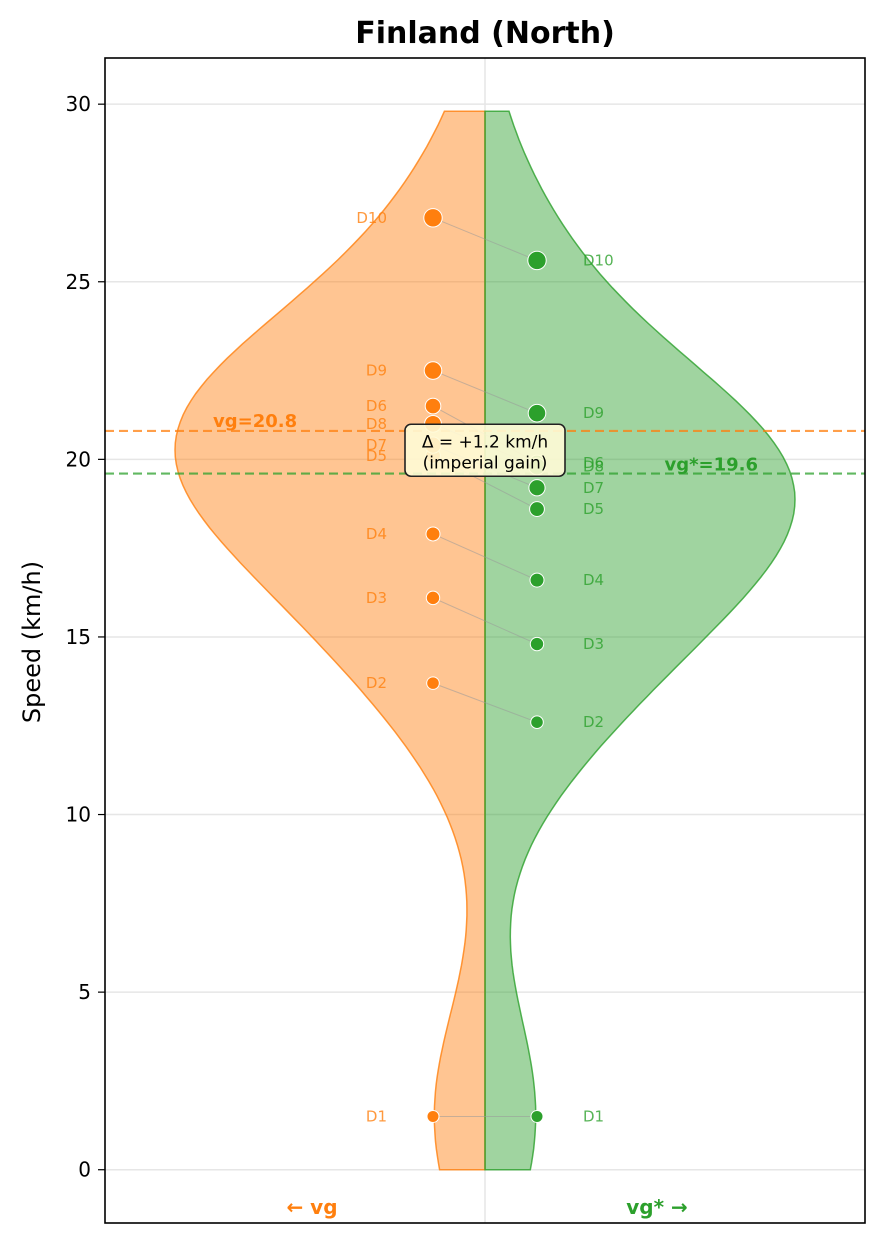  Describe the element at coordinates (311, 1207) in the screenshot. I see `left-side-label: ← vg` at that location.